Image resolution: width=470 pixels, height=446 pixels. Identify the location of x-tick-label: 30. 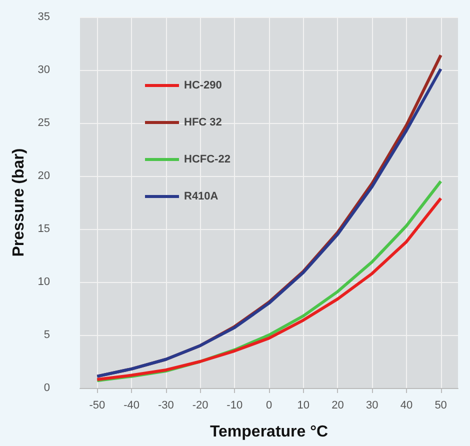
(372, 406).